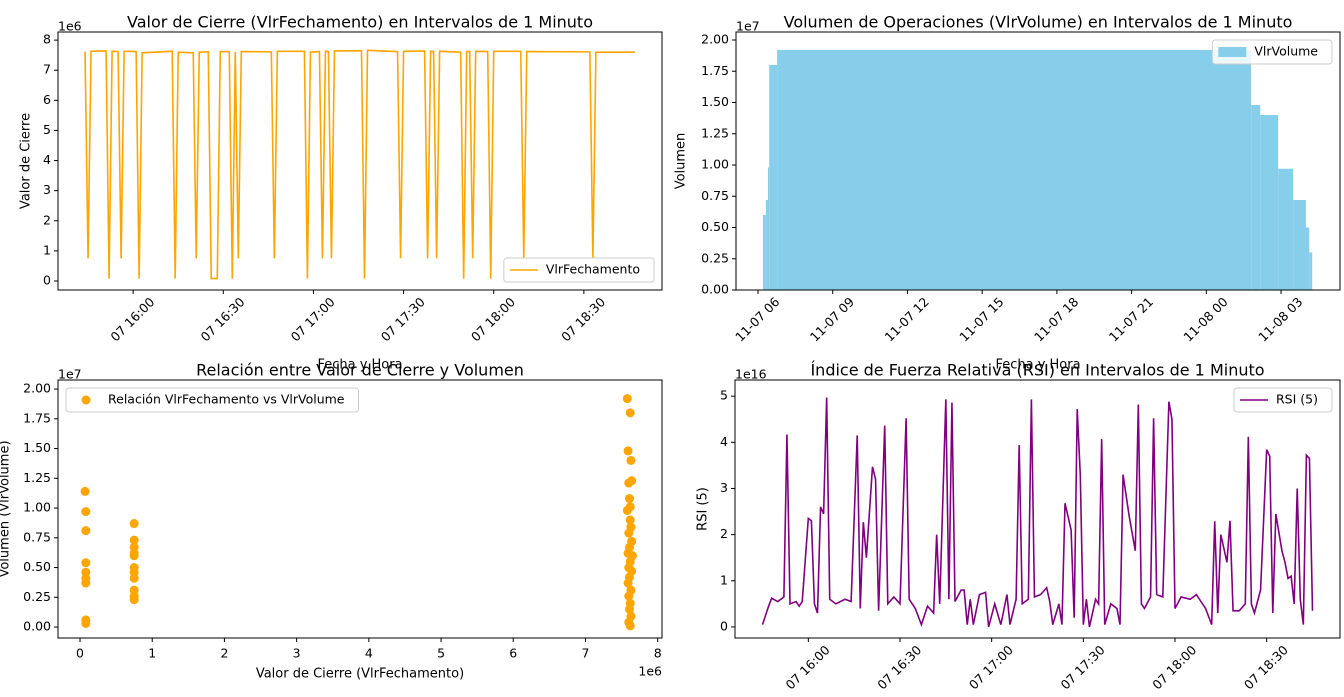 Image resolution: width=1344 pixels, height=697 pixels. What do you see at coordinates (715, 289) in the screenshot?
I see `y-tick-label: 0.00` at bounding box center [715, 289].